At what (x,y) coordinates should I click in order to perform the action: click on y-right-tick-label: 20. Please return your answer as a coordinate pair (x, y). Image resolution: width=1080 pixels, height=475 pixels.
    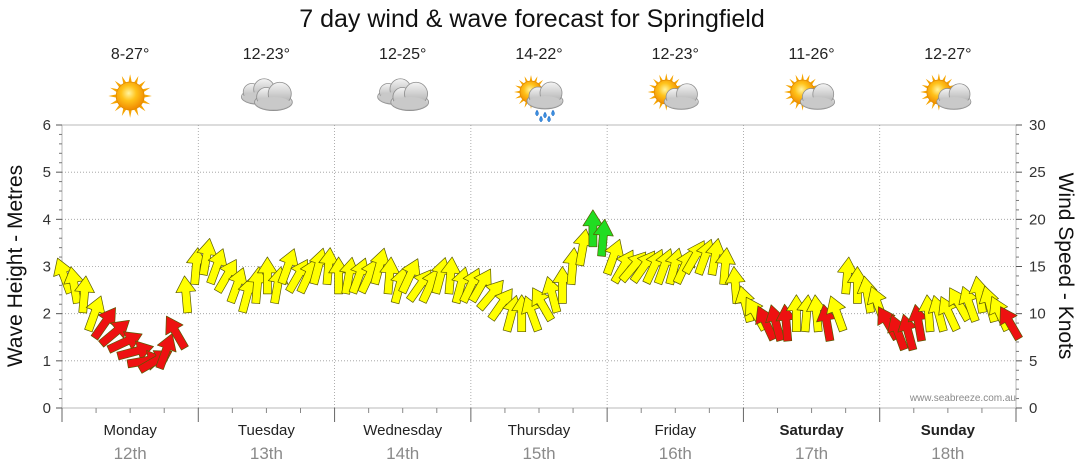
    Looking at the image, I should click on (1037, 219).